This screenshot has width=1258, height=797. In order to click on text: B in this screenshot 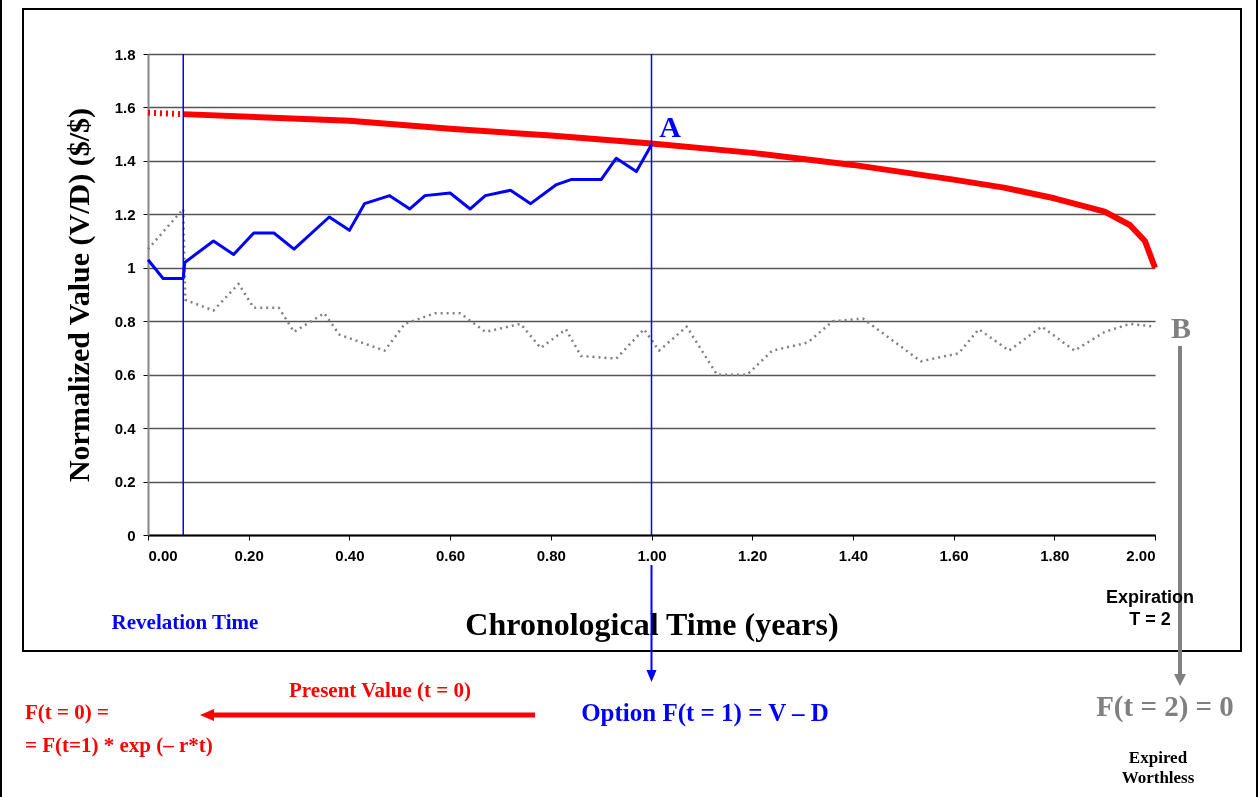, I will do `click(1180, 328)`.